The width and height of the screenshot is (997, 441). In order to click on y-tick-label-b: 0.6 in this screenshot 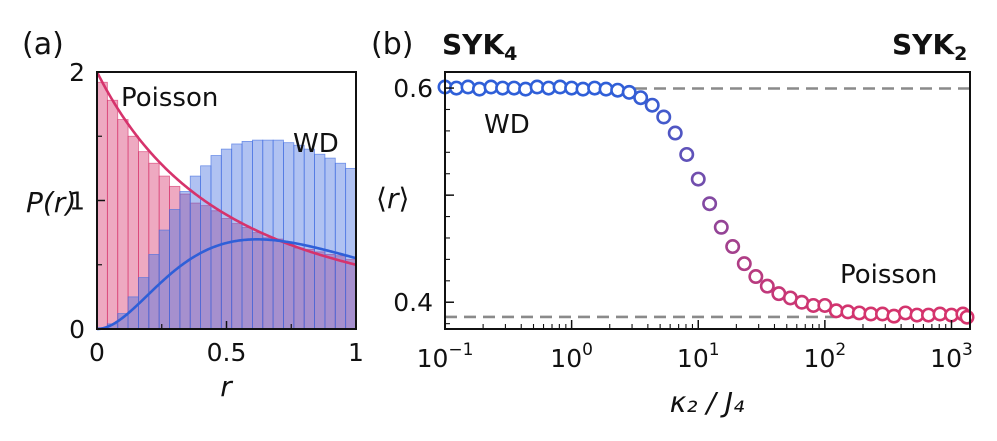, I will do `click(413, 88)`.